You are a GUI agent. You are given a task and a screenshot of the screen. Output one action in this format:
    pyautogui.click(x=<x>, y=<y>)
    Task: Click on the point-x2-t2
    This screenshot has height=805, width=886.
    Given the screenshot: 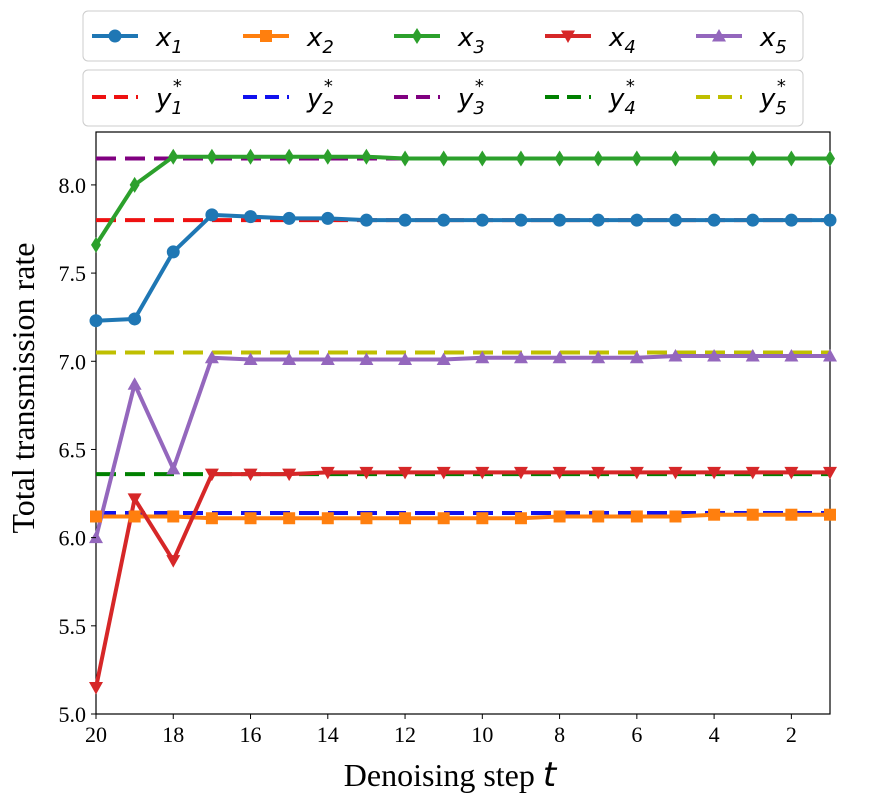 What is the action you would take?
    pyautogui.click(x=791, y=514)
    